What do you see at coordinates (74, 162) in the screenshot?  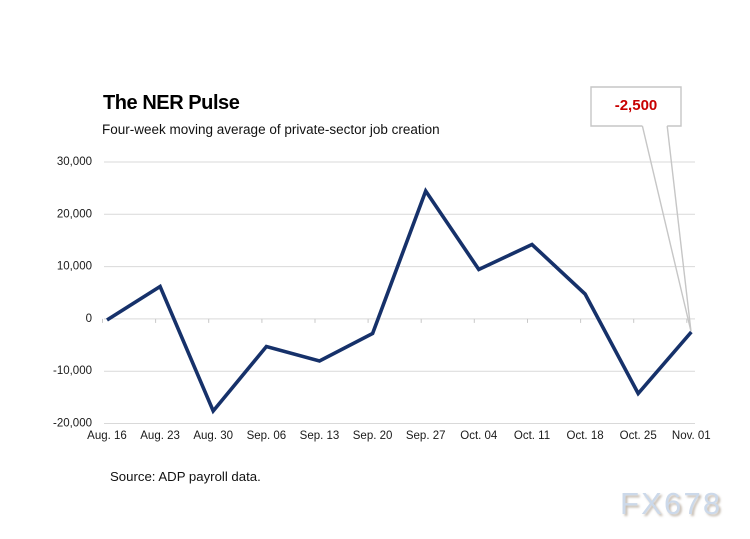 I see `svg-text: 30,000` at bounding box center [74, 162].